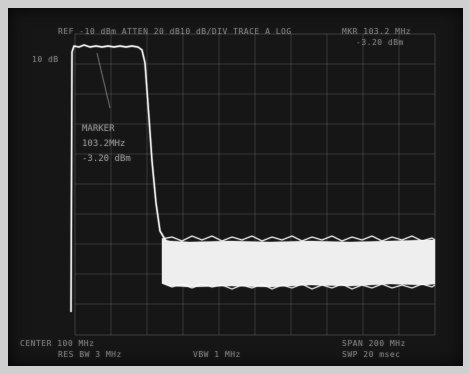 The width and height of the screenshot is (469, 374). I want to click on noise-floor-bottom-edge, so click(298, 286).